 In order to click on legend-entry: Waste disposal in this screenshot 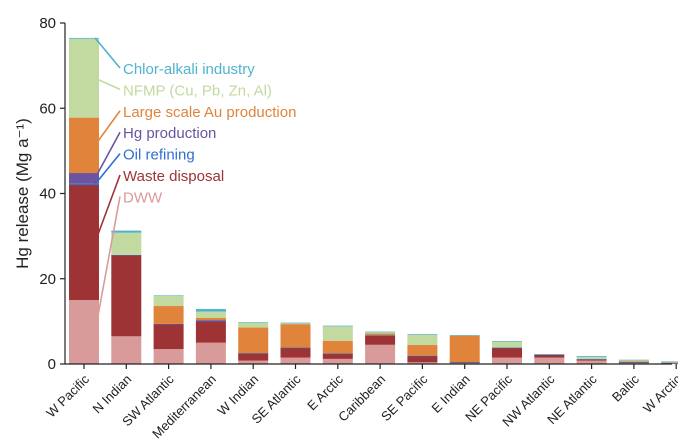, I will do `click(173, 176)`.